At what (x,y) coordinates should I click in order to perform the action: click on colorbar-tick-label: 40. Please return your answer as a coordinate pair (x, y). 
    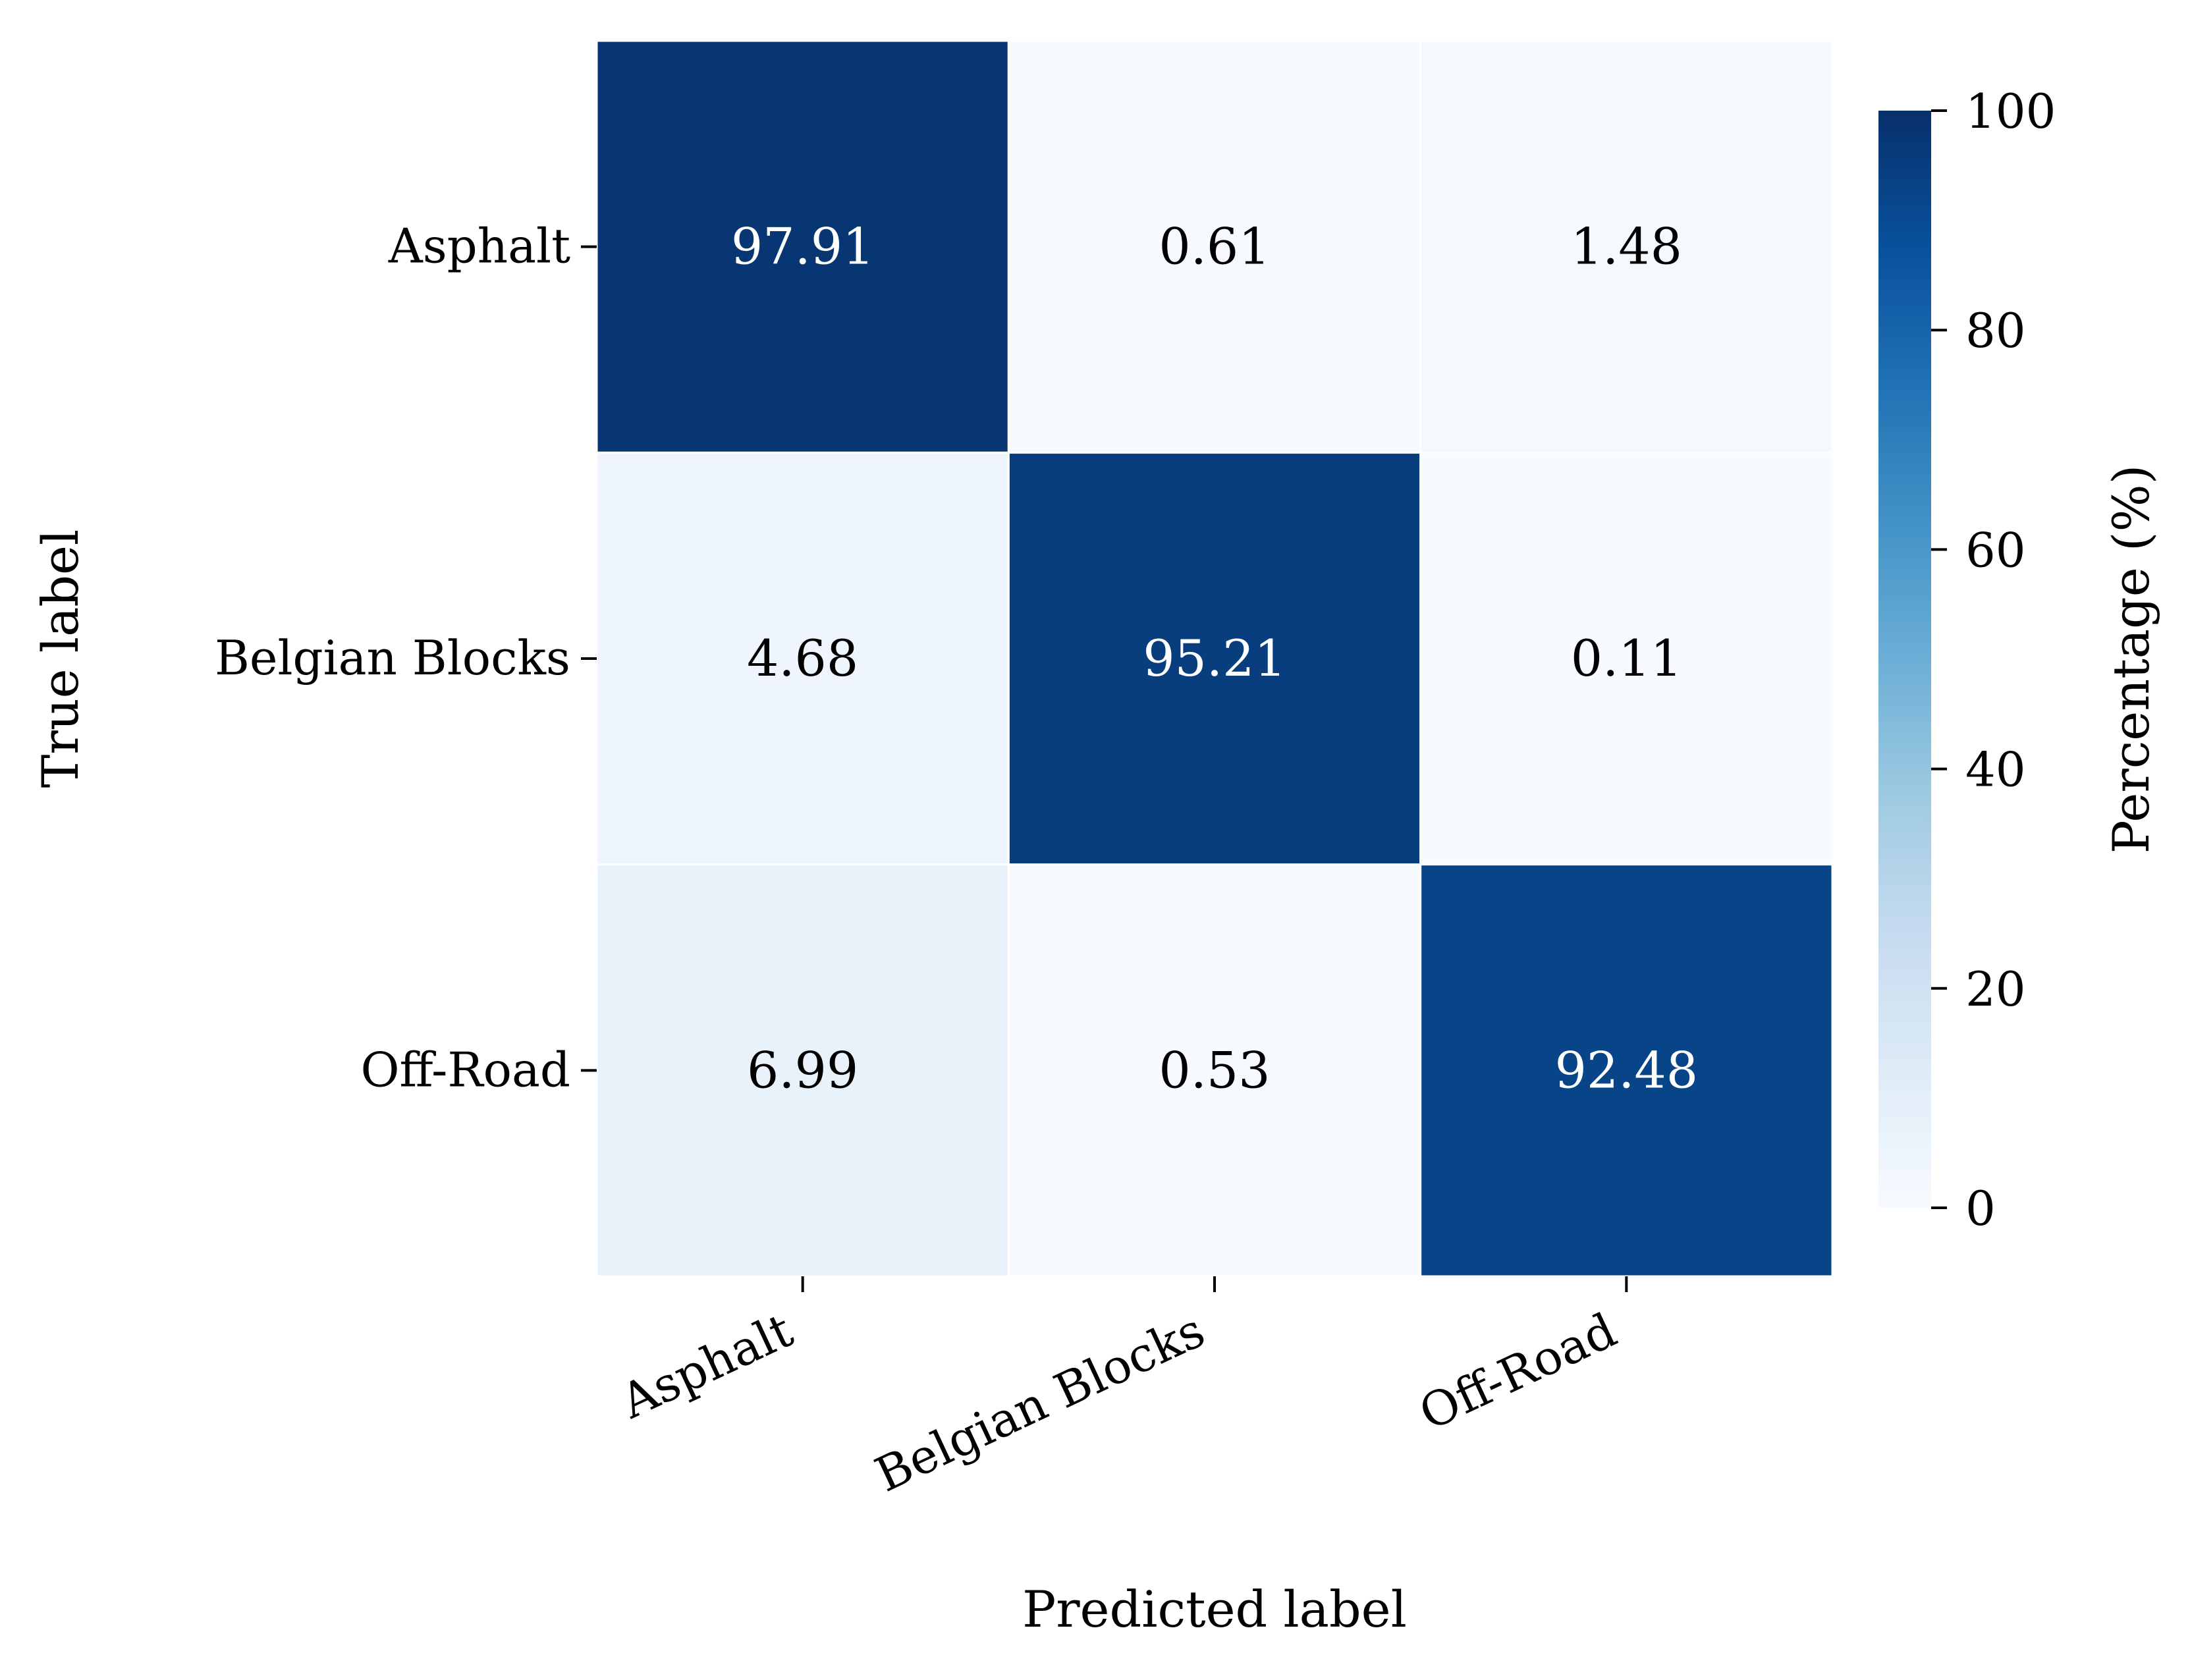
    Looking at the image, I should click on (1995, 770).